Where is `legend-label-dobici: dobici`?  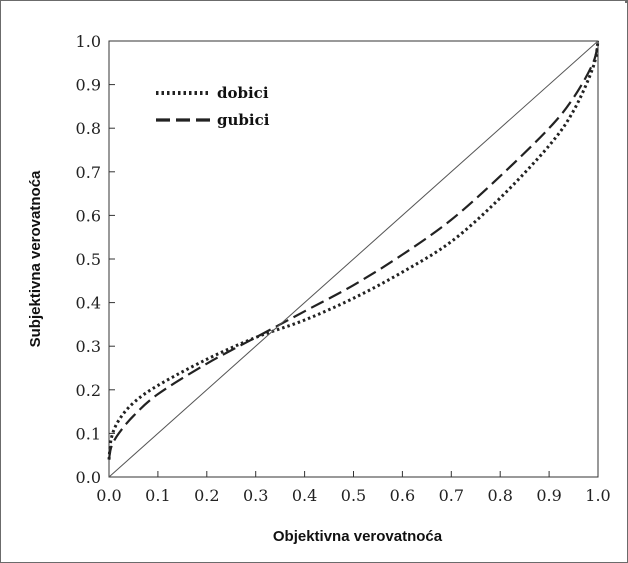 legend-label-dobici: dobici is located at coordinates (243, 93).